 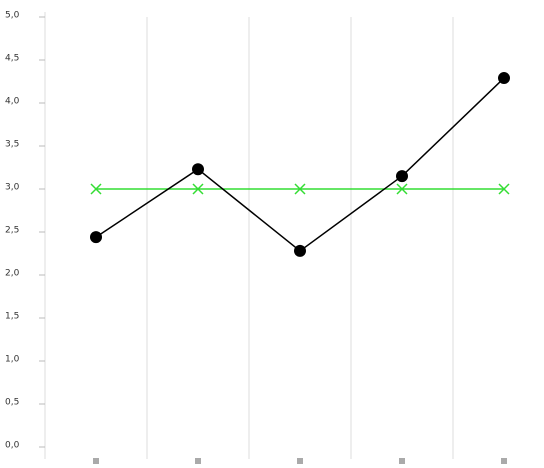 What do you see at coordinates (12, 446) in the screenshot?
I see `y-tick-label: 0,0` at bounding box center [12, 446].